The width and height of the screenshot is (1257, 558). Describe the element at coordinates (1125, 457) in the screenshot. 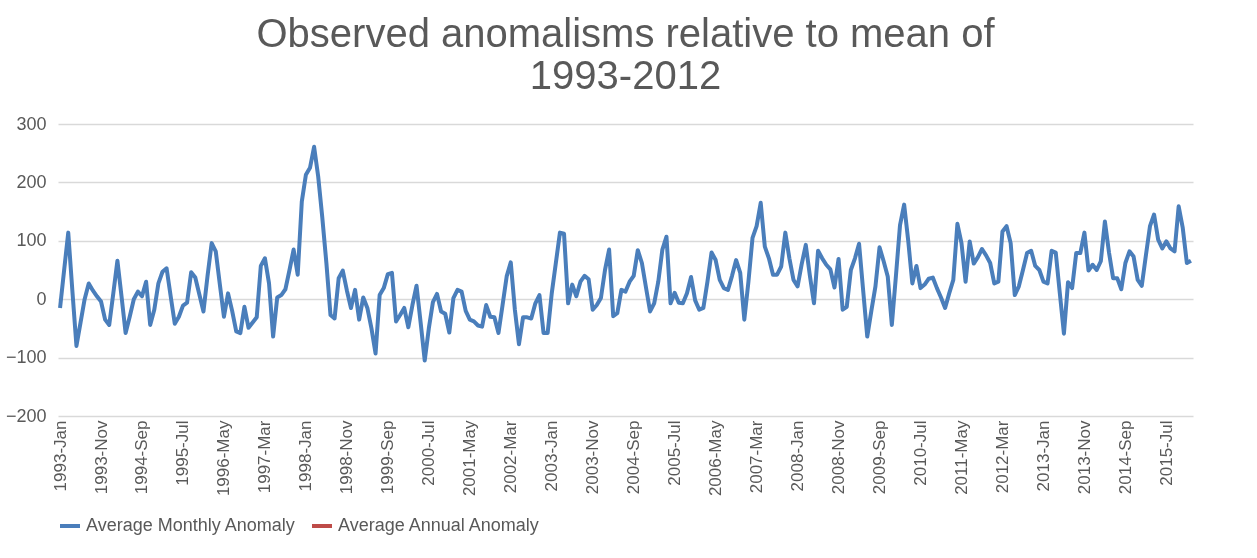

I see `x-tick-label: 2014-Sep` at that location.